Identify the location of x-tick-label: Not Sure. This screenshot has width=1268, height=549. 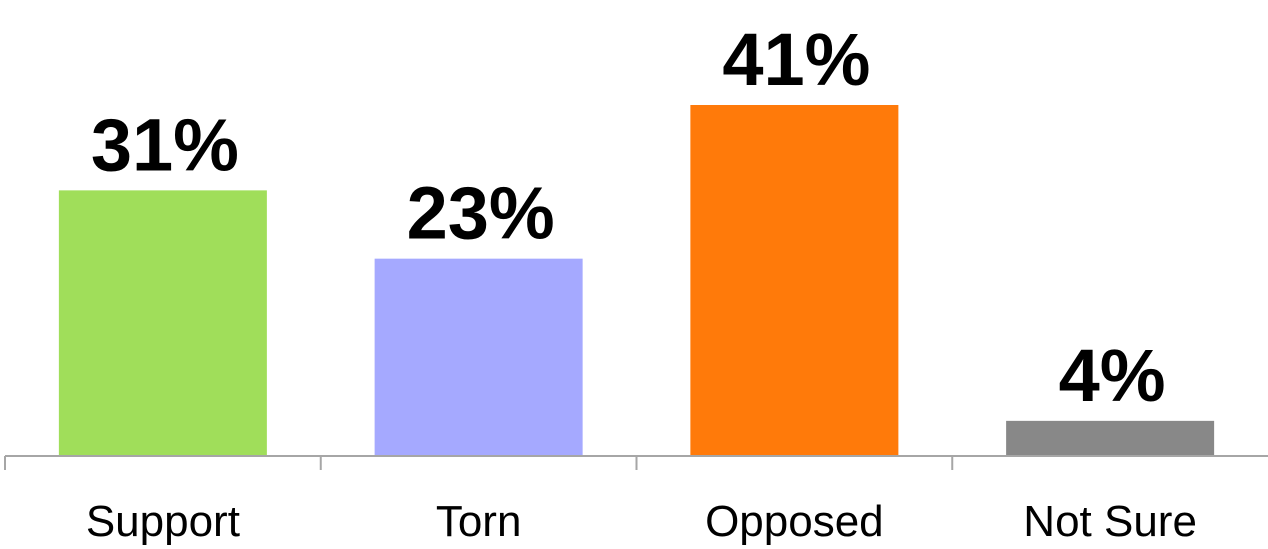
(1110, 521).